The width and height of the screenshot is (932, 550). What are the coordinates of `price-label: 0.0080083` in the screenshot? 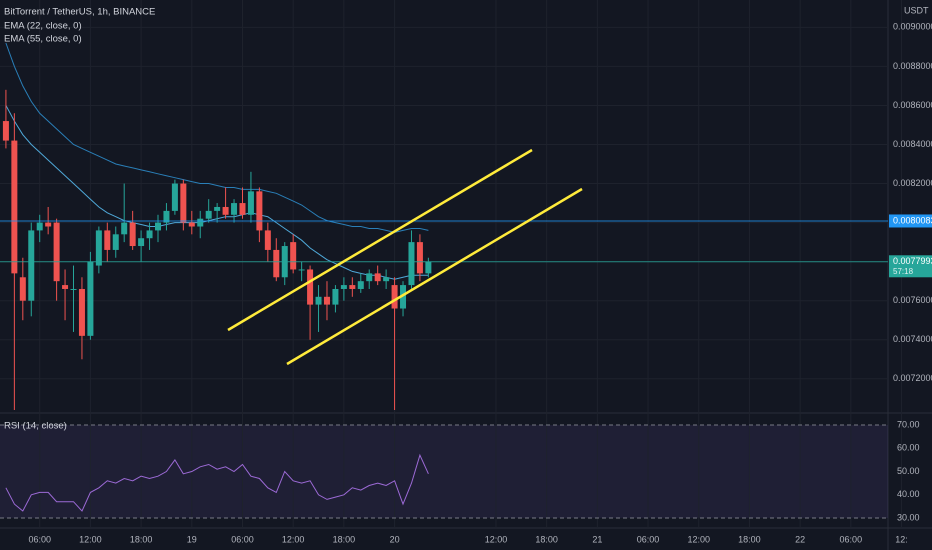 It's located at (912, 220).